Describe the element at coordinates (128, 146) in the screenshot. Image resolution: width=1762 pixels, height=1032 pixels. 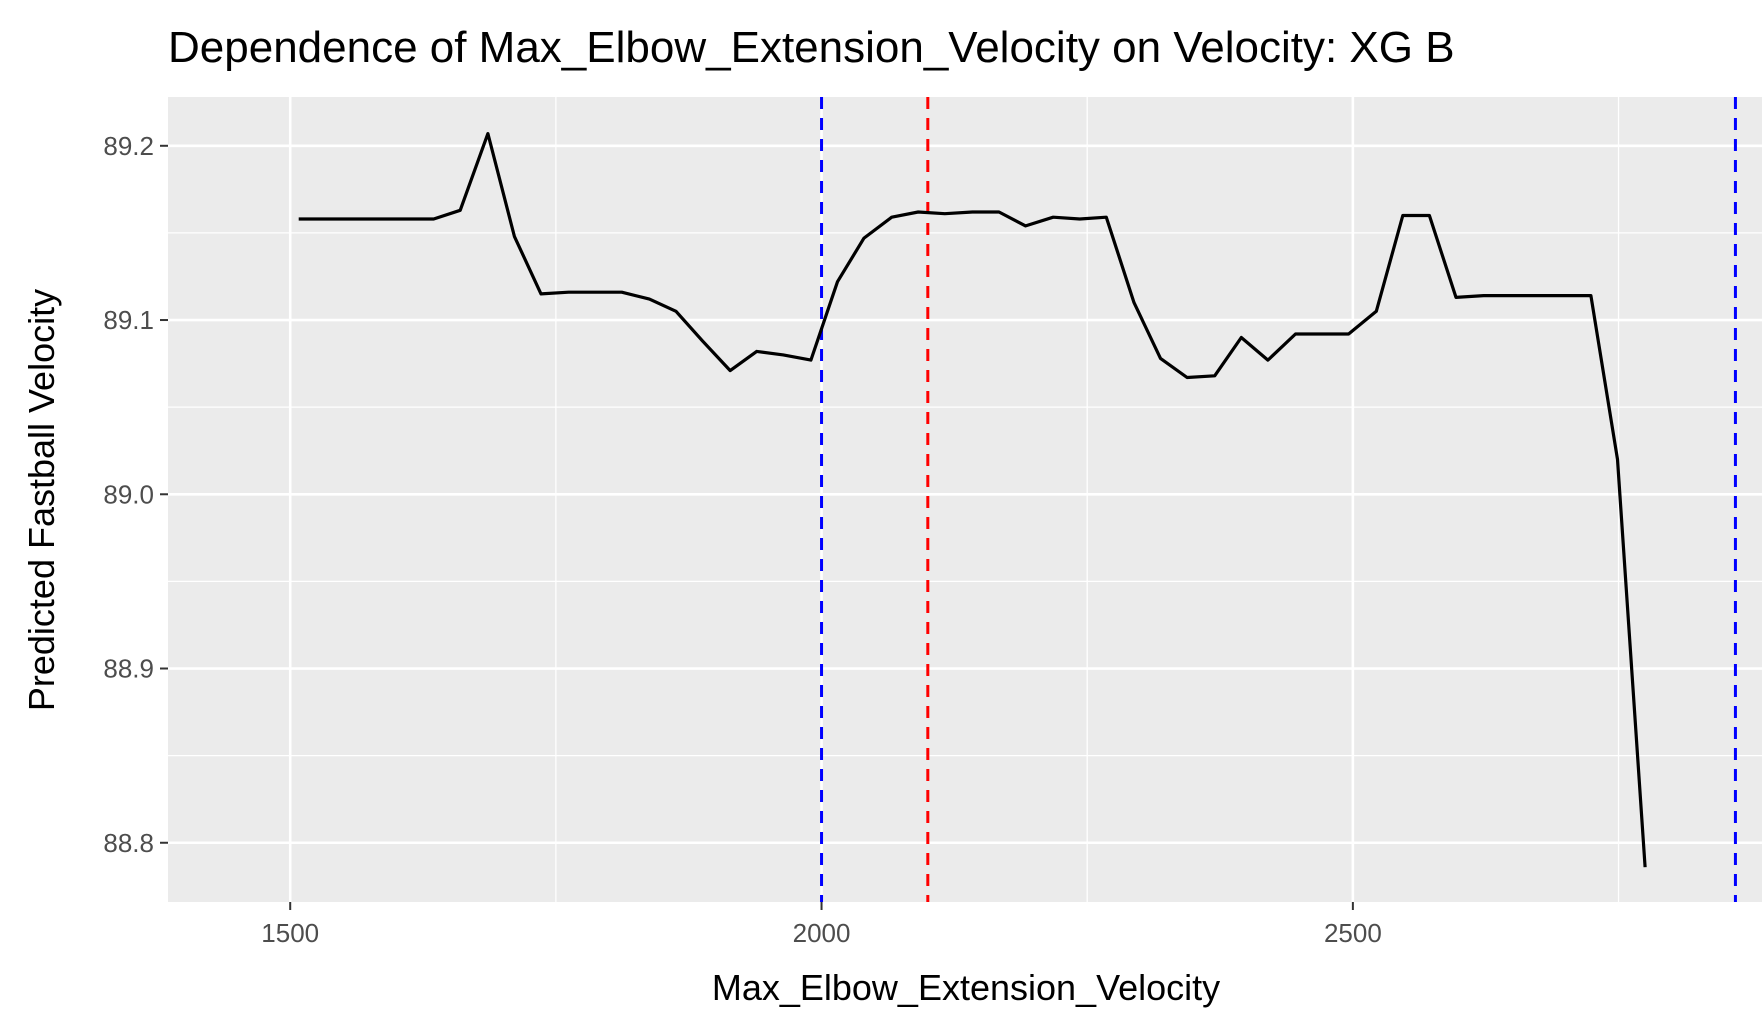
I see `y-tick-label: 89.2` at that location.